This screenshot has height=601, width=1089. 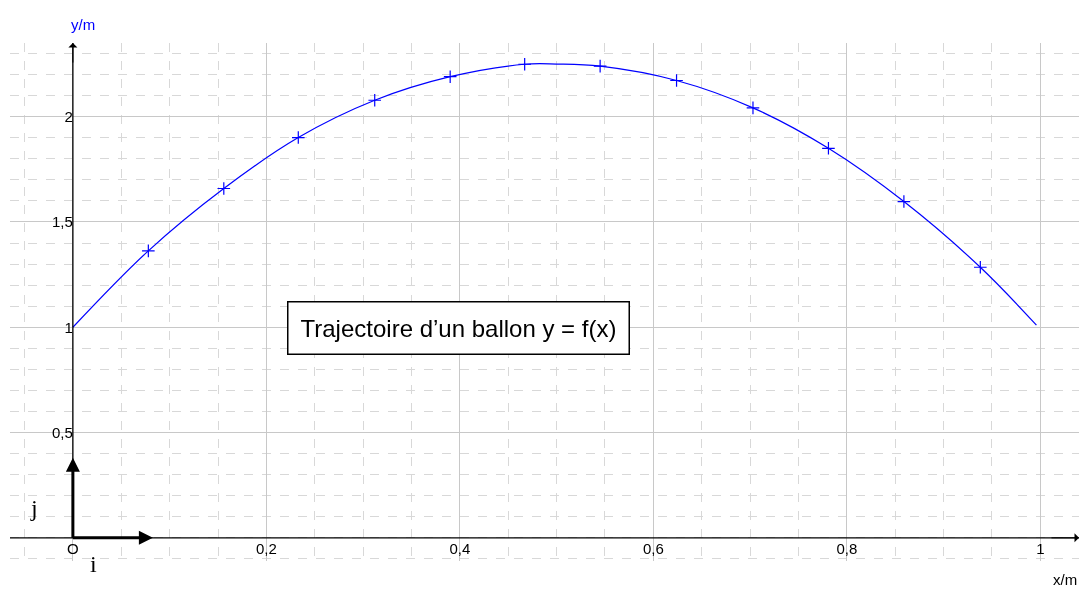 What do you see at coordinates (653, 548) in the screenshot?
I see `x-tick-label: 0,6` at bounding box center [653, 548].